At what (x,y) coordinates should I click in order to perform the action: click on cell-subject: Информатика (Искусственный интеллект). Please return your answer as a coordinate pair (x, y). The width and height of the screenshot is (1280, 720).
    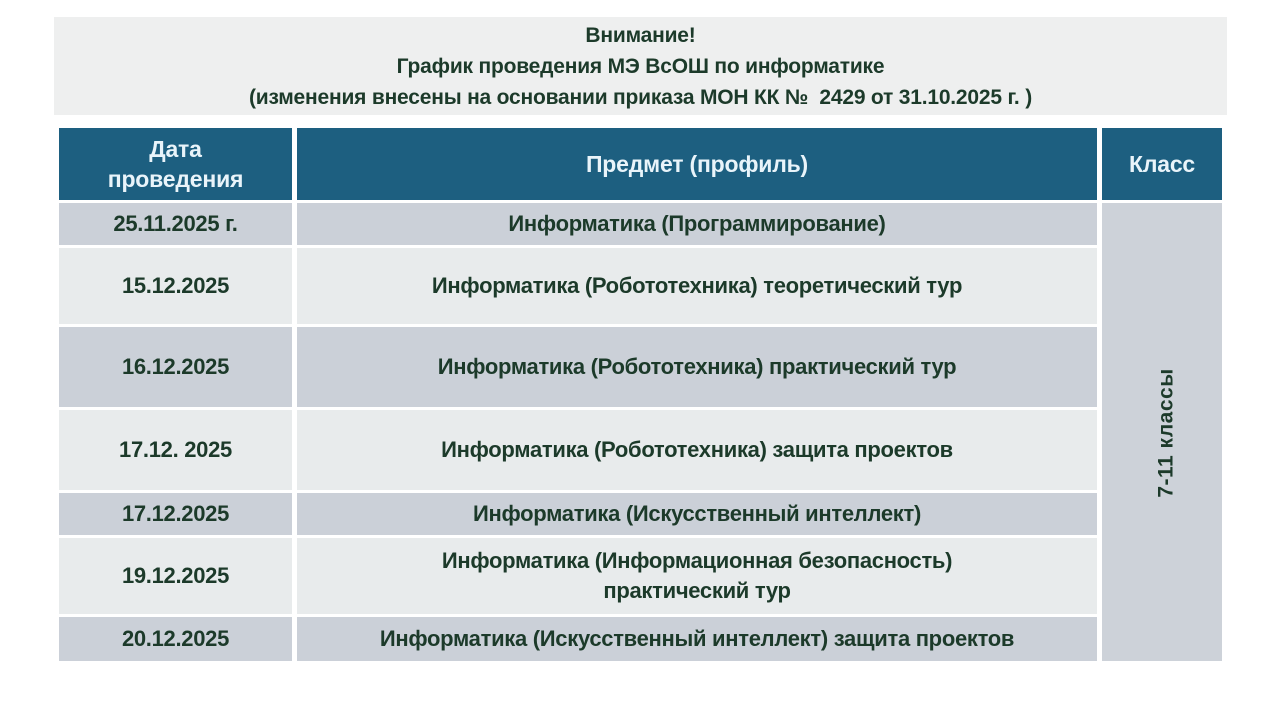
    Looking at the image, I should click on (697, 514).